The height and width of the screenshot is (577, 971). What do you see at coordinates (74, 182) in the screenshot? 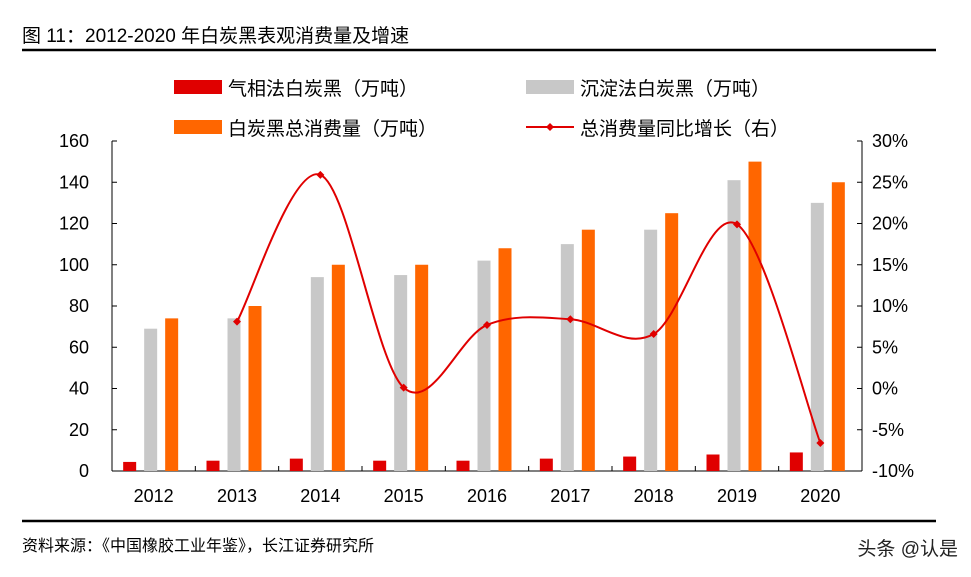
I see `y-tick-label: 140` at bounding box center [74, 182].